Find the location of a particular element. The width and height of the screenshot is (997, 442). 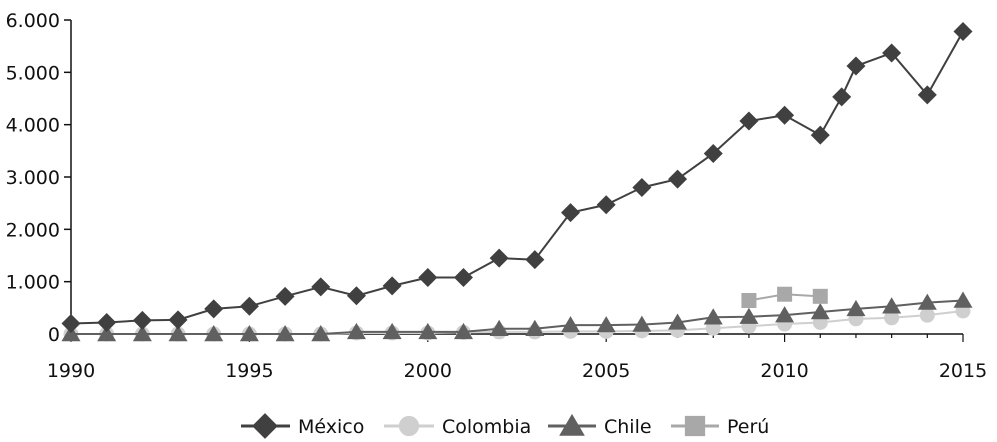

legend: México Colombia Chile Perú is located at coordinates (505, 426).